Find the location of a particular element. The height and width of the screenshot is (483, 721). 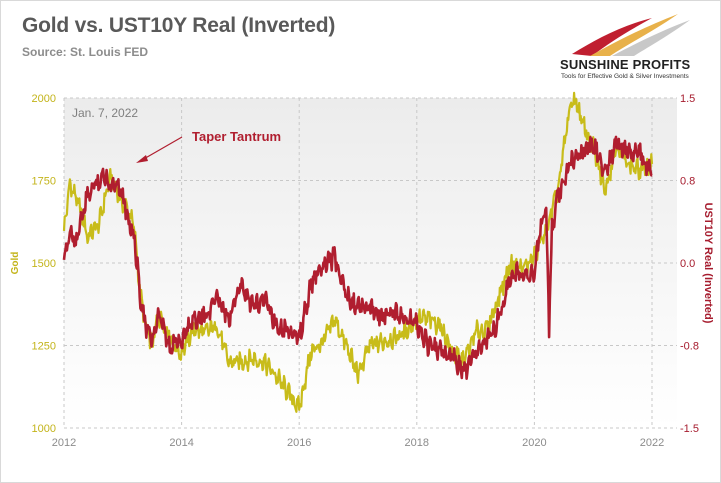

x-tick-label: 2012 is located at coordinates (64, 443).